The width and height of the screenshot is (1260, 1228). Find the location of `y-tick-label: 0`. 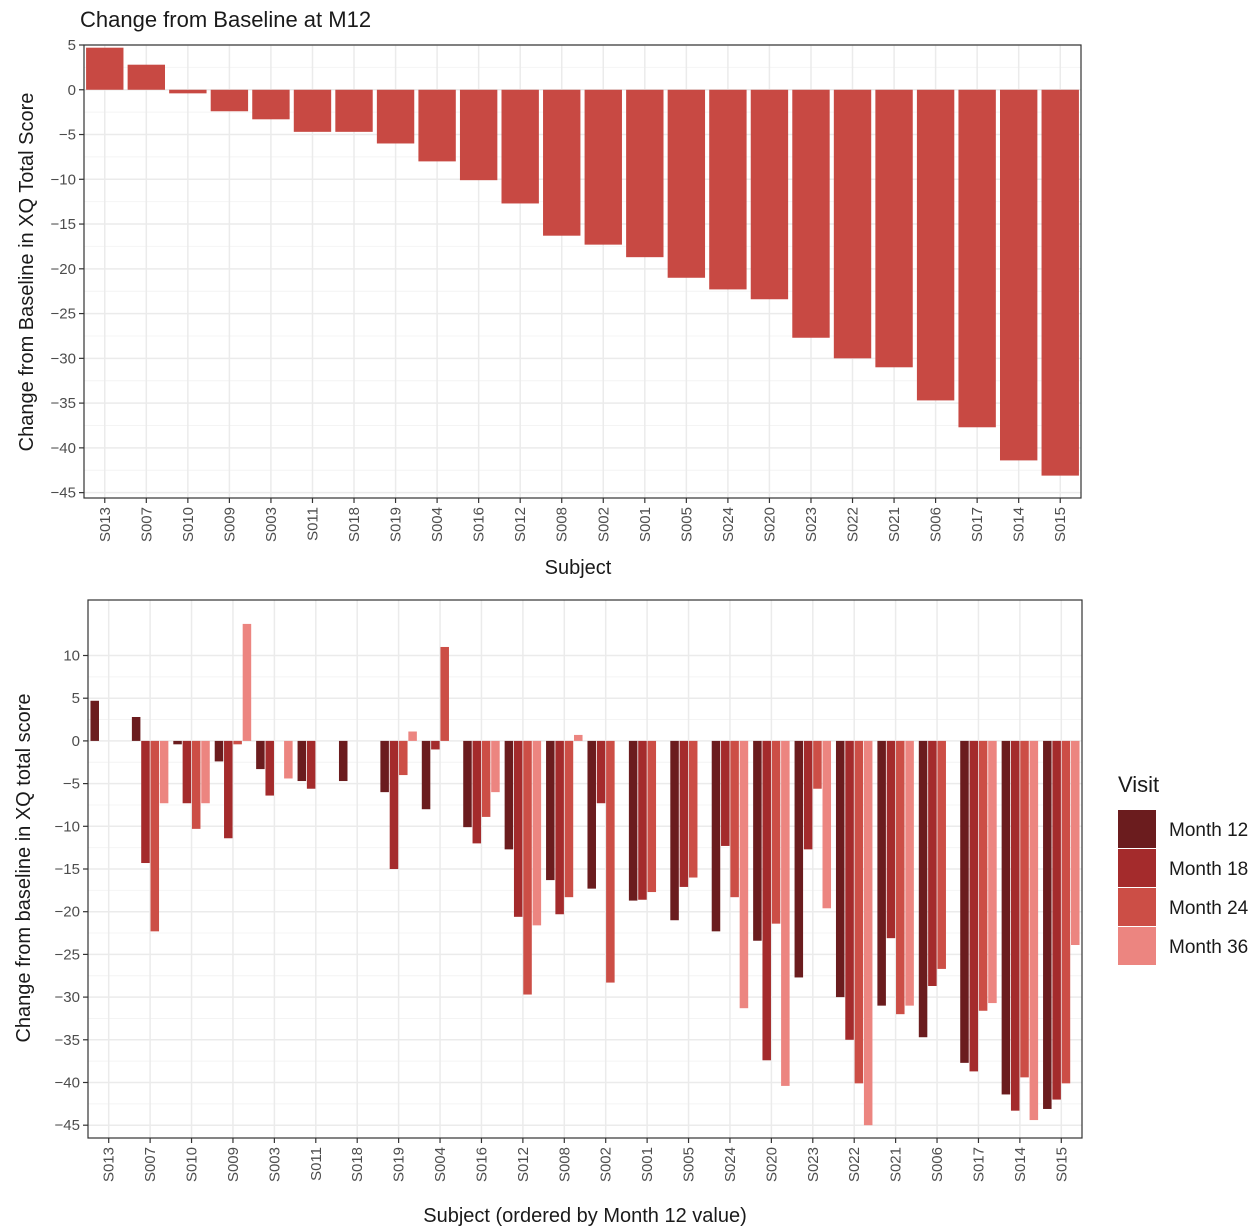

y-tick-label: 0 is located at coordinates (72, 90).